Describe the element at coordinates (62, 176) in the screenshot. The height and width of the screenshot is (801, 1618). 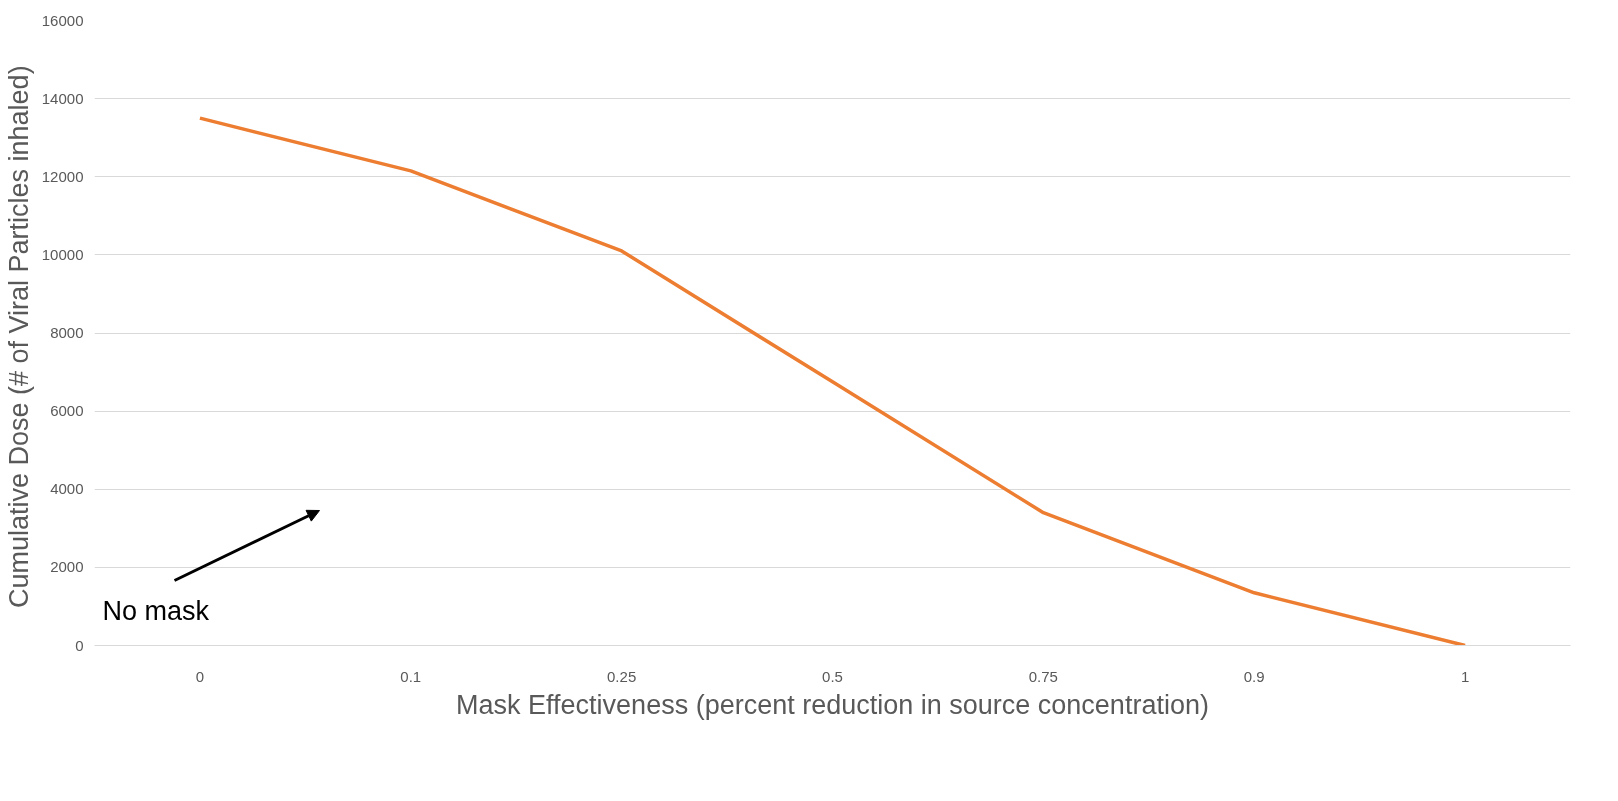
I see `y-tick-label: 12000` at that location.